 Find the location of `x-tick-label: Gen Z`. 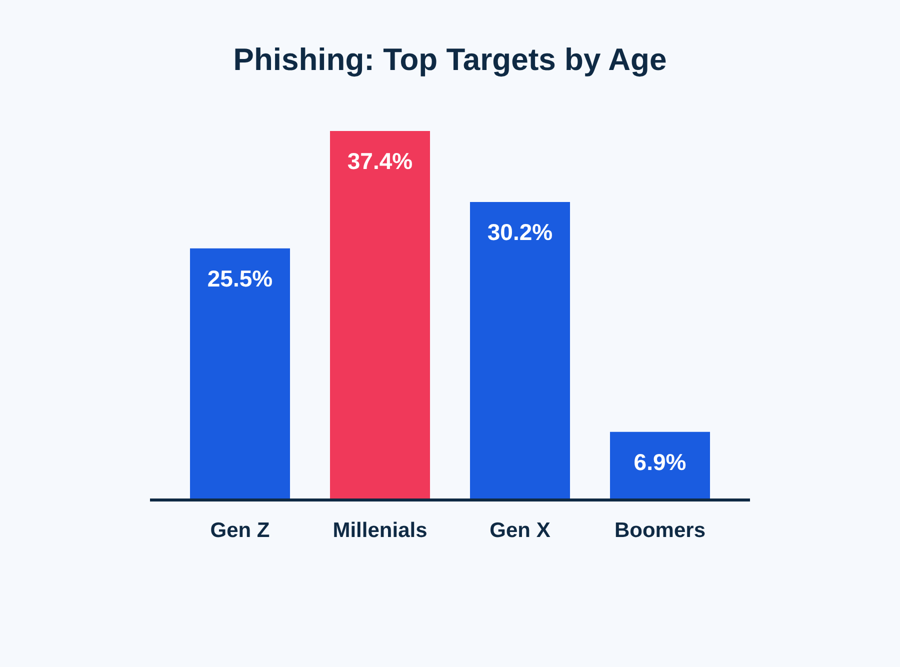

x-tick-label: Gen Z is located at coordinates (240, 530).